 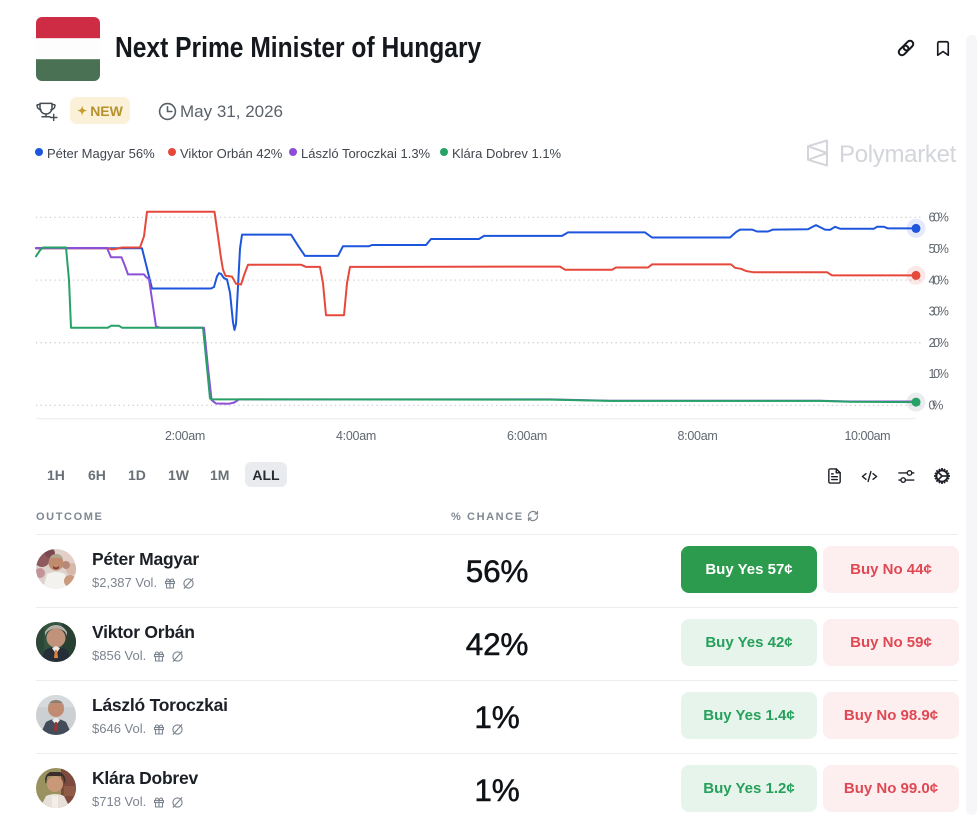 What do you see at coordinates (939, 312) in the screenshot?
I see `svg-text: 30%` at bounding box center [939, 312].